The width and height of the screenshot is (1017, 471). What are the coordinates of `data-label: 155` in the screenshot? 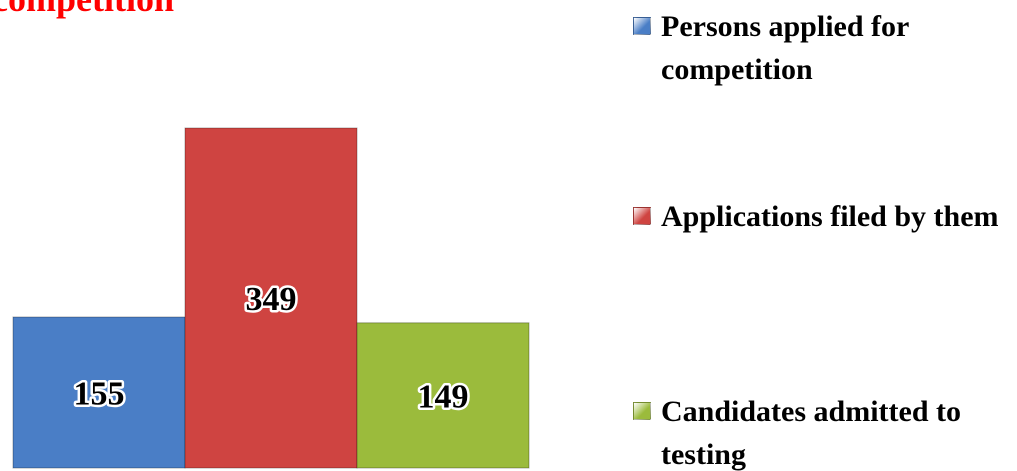 It's located at (99, 393).